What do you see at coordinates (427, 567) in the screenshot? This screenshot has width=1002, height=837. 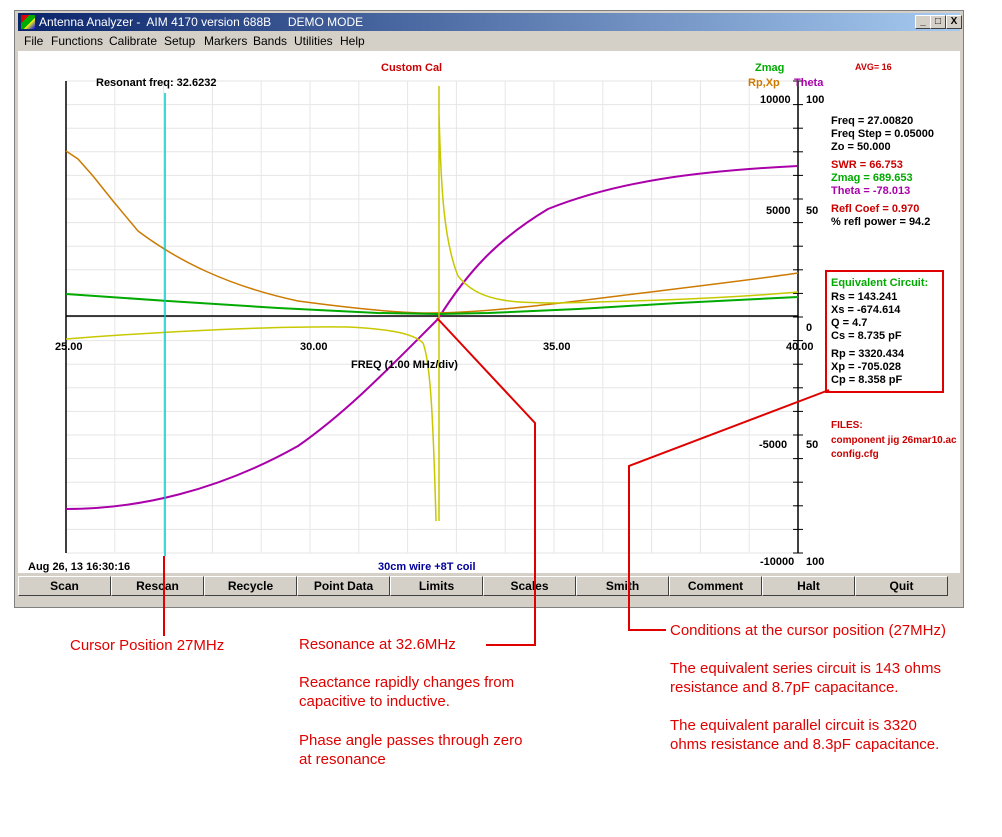 I see `plot-caption: 30cm wire +8T coil` at bounding box center [427, 567].